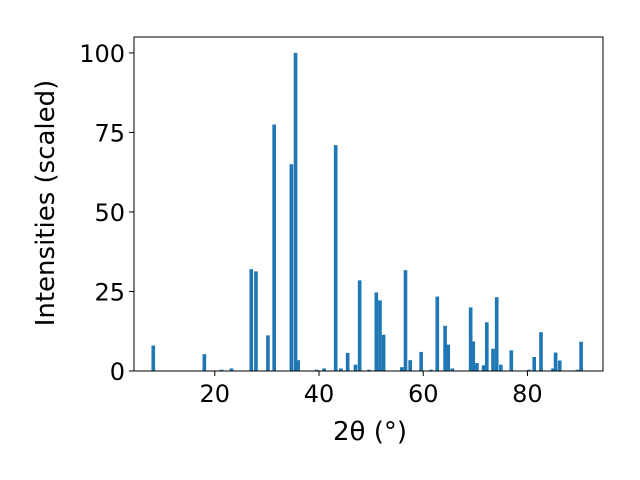 The height and width of the screenshot is (480, 640). What do you see at coordinates (371, 389) in the screenshot?
I see `x-axis: 20 40 60 80` at bounding box center [371, 389].